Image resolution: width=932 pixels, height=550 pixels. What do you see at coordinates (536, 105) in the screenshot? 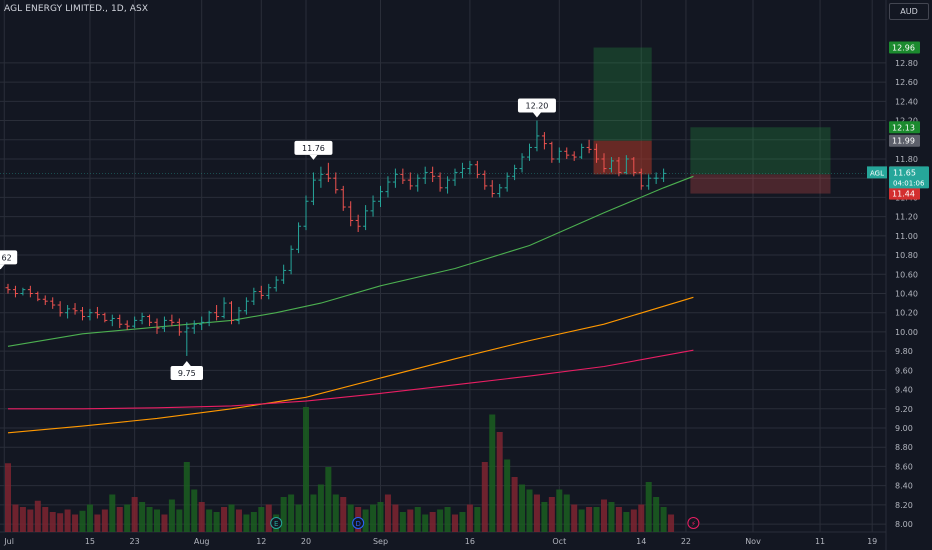
I see `price-callout` at bounding box center [536, 105].